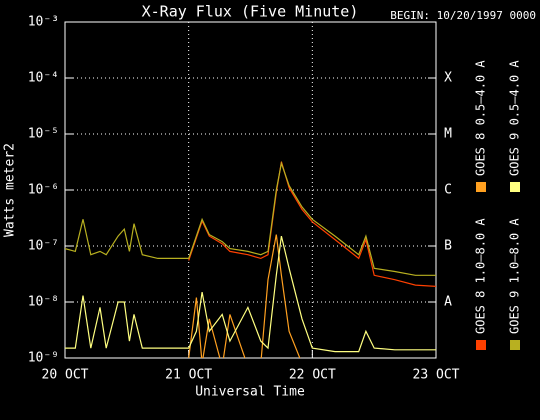  Describe the element at coordinates (188, 375) in the screenshot. I see `x-tick-label: 21 OCT` at that location.